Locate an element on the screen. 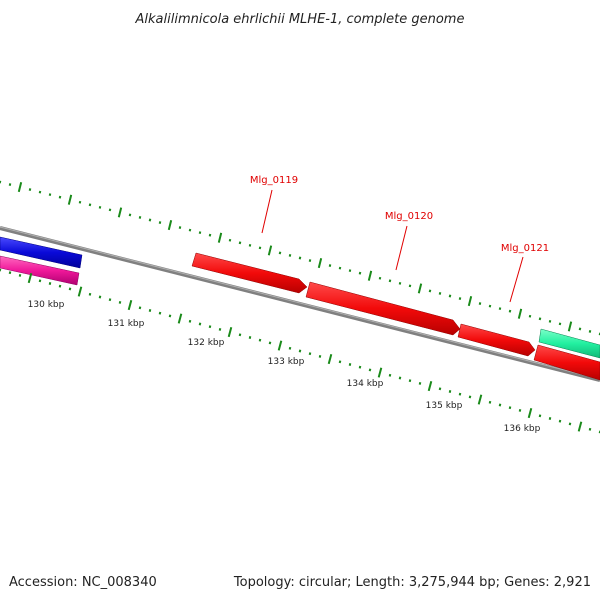 The width and height of the screenshot is (600, 600). tick-label: 134 kbp is located at coordinates (365, 384).